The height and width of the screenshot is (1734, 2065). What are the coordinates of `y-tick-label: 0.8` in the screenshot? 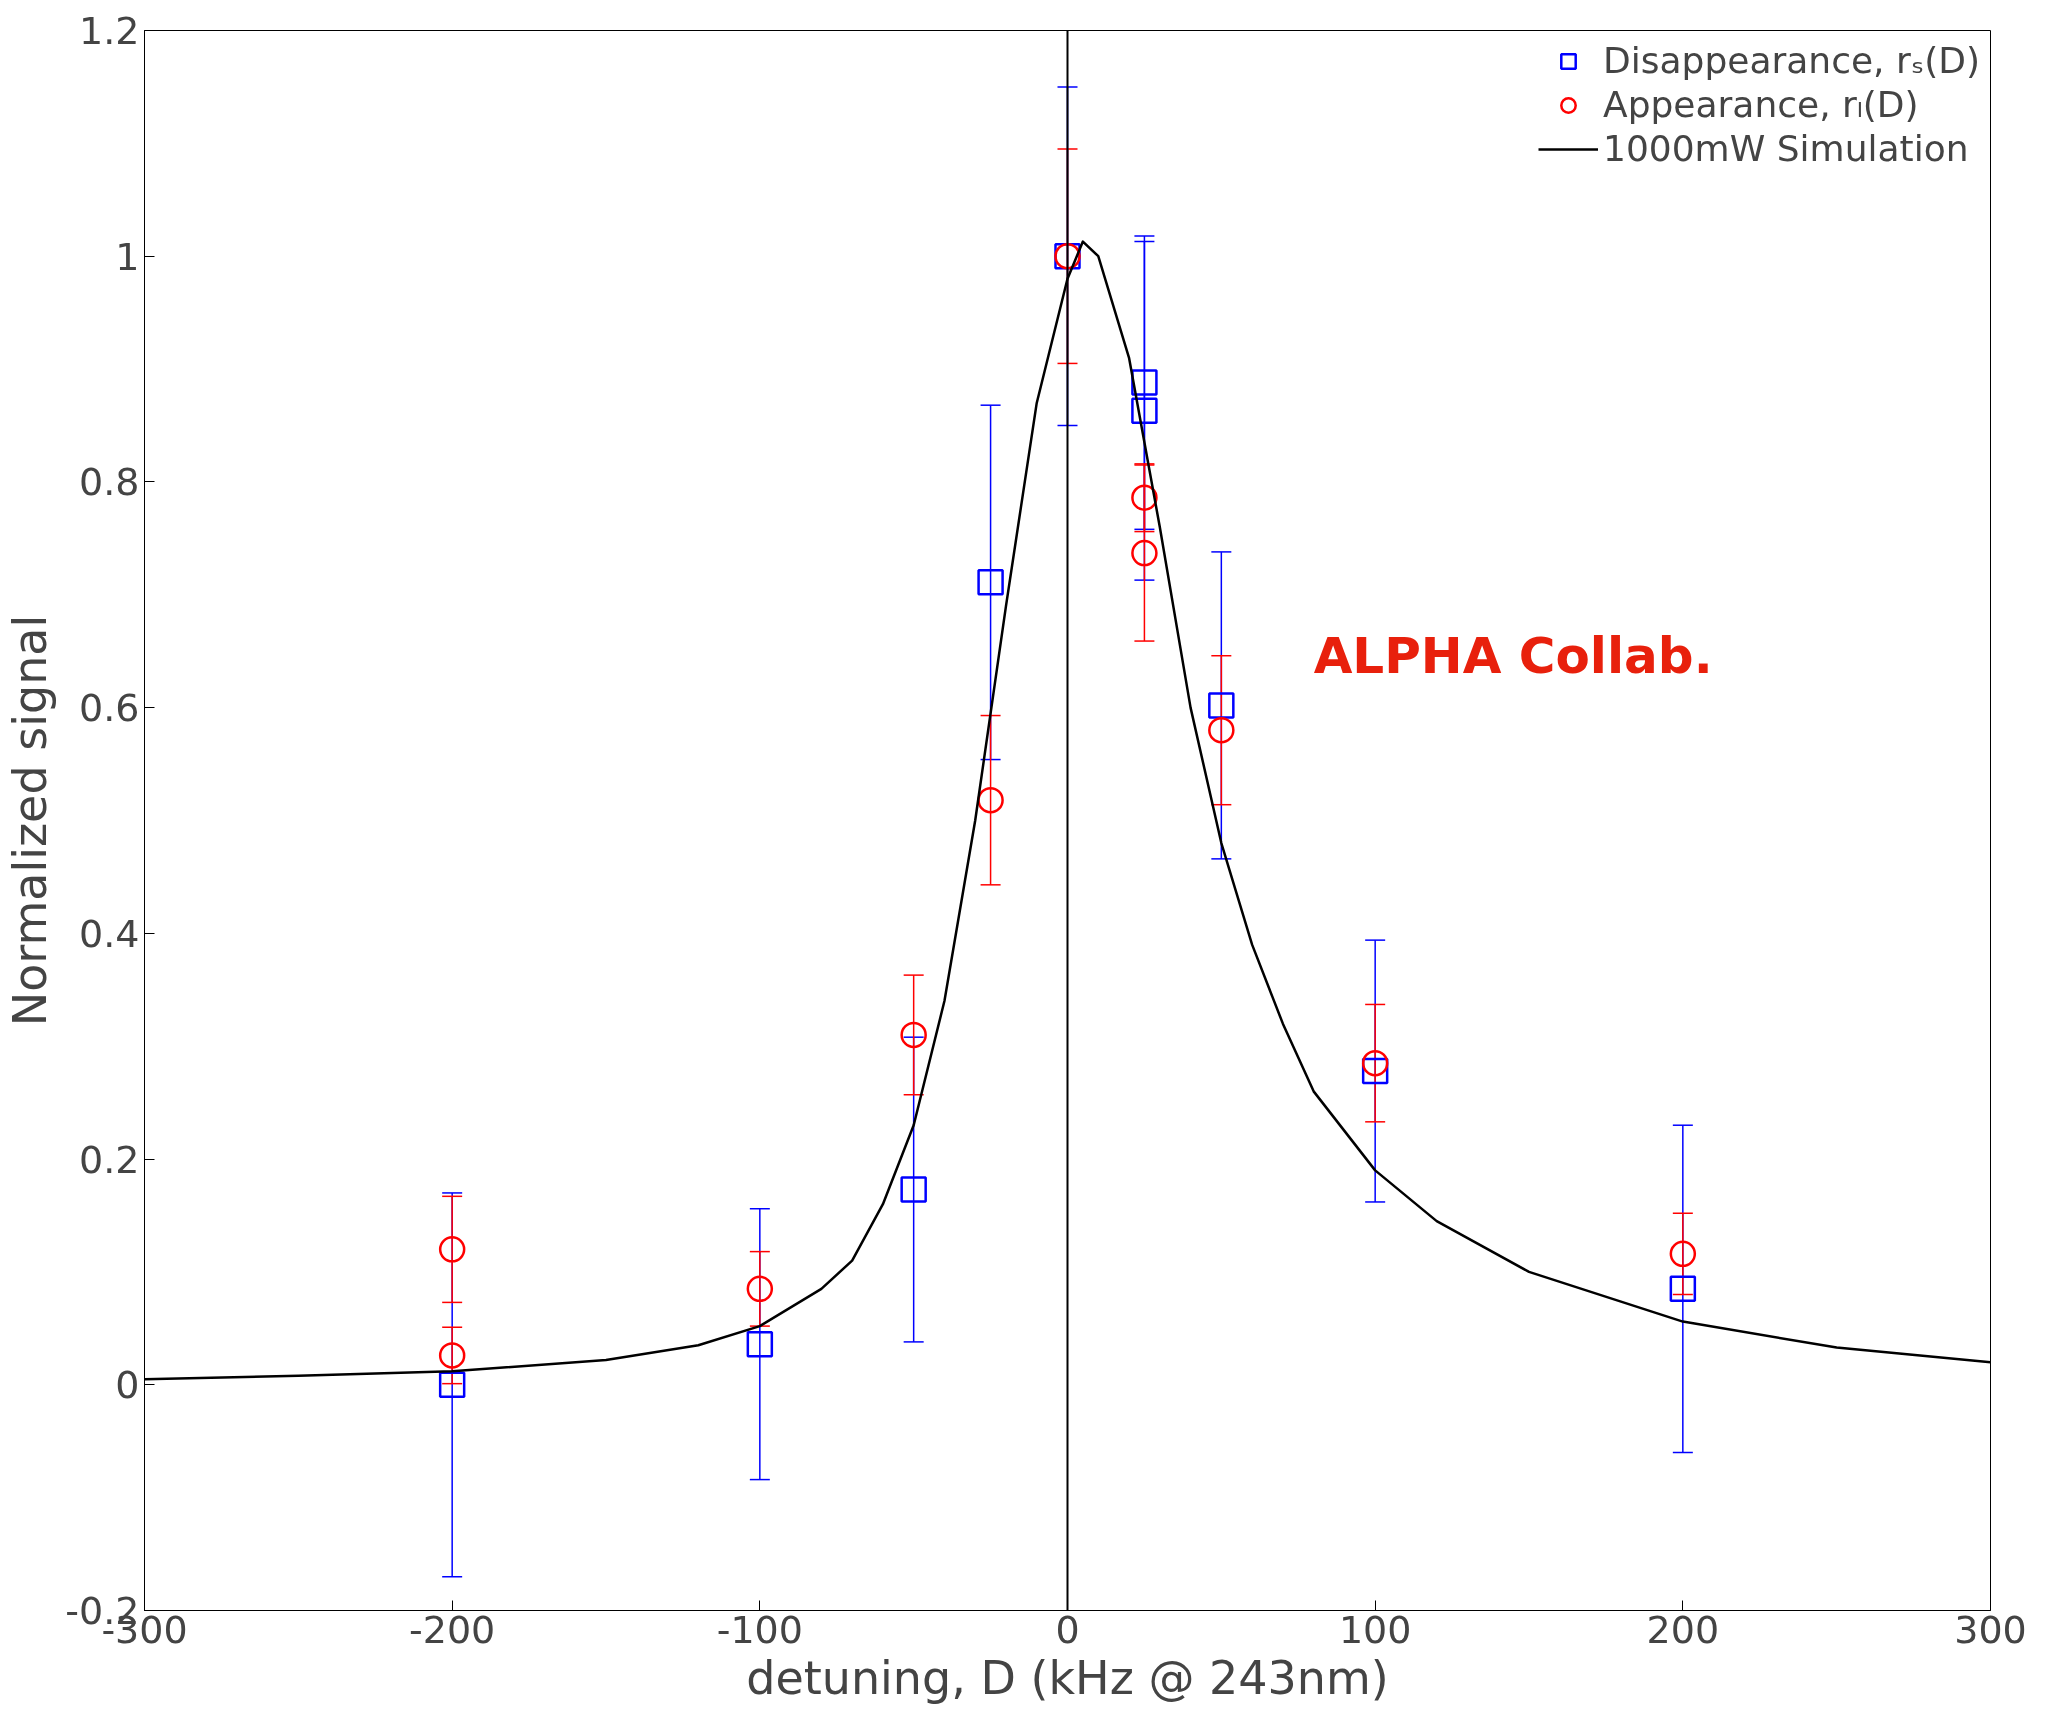 It's located at (109, 482).